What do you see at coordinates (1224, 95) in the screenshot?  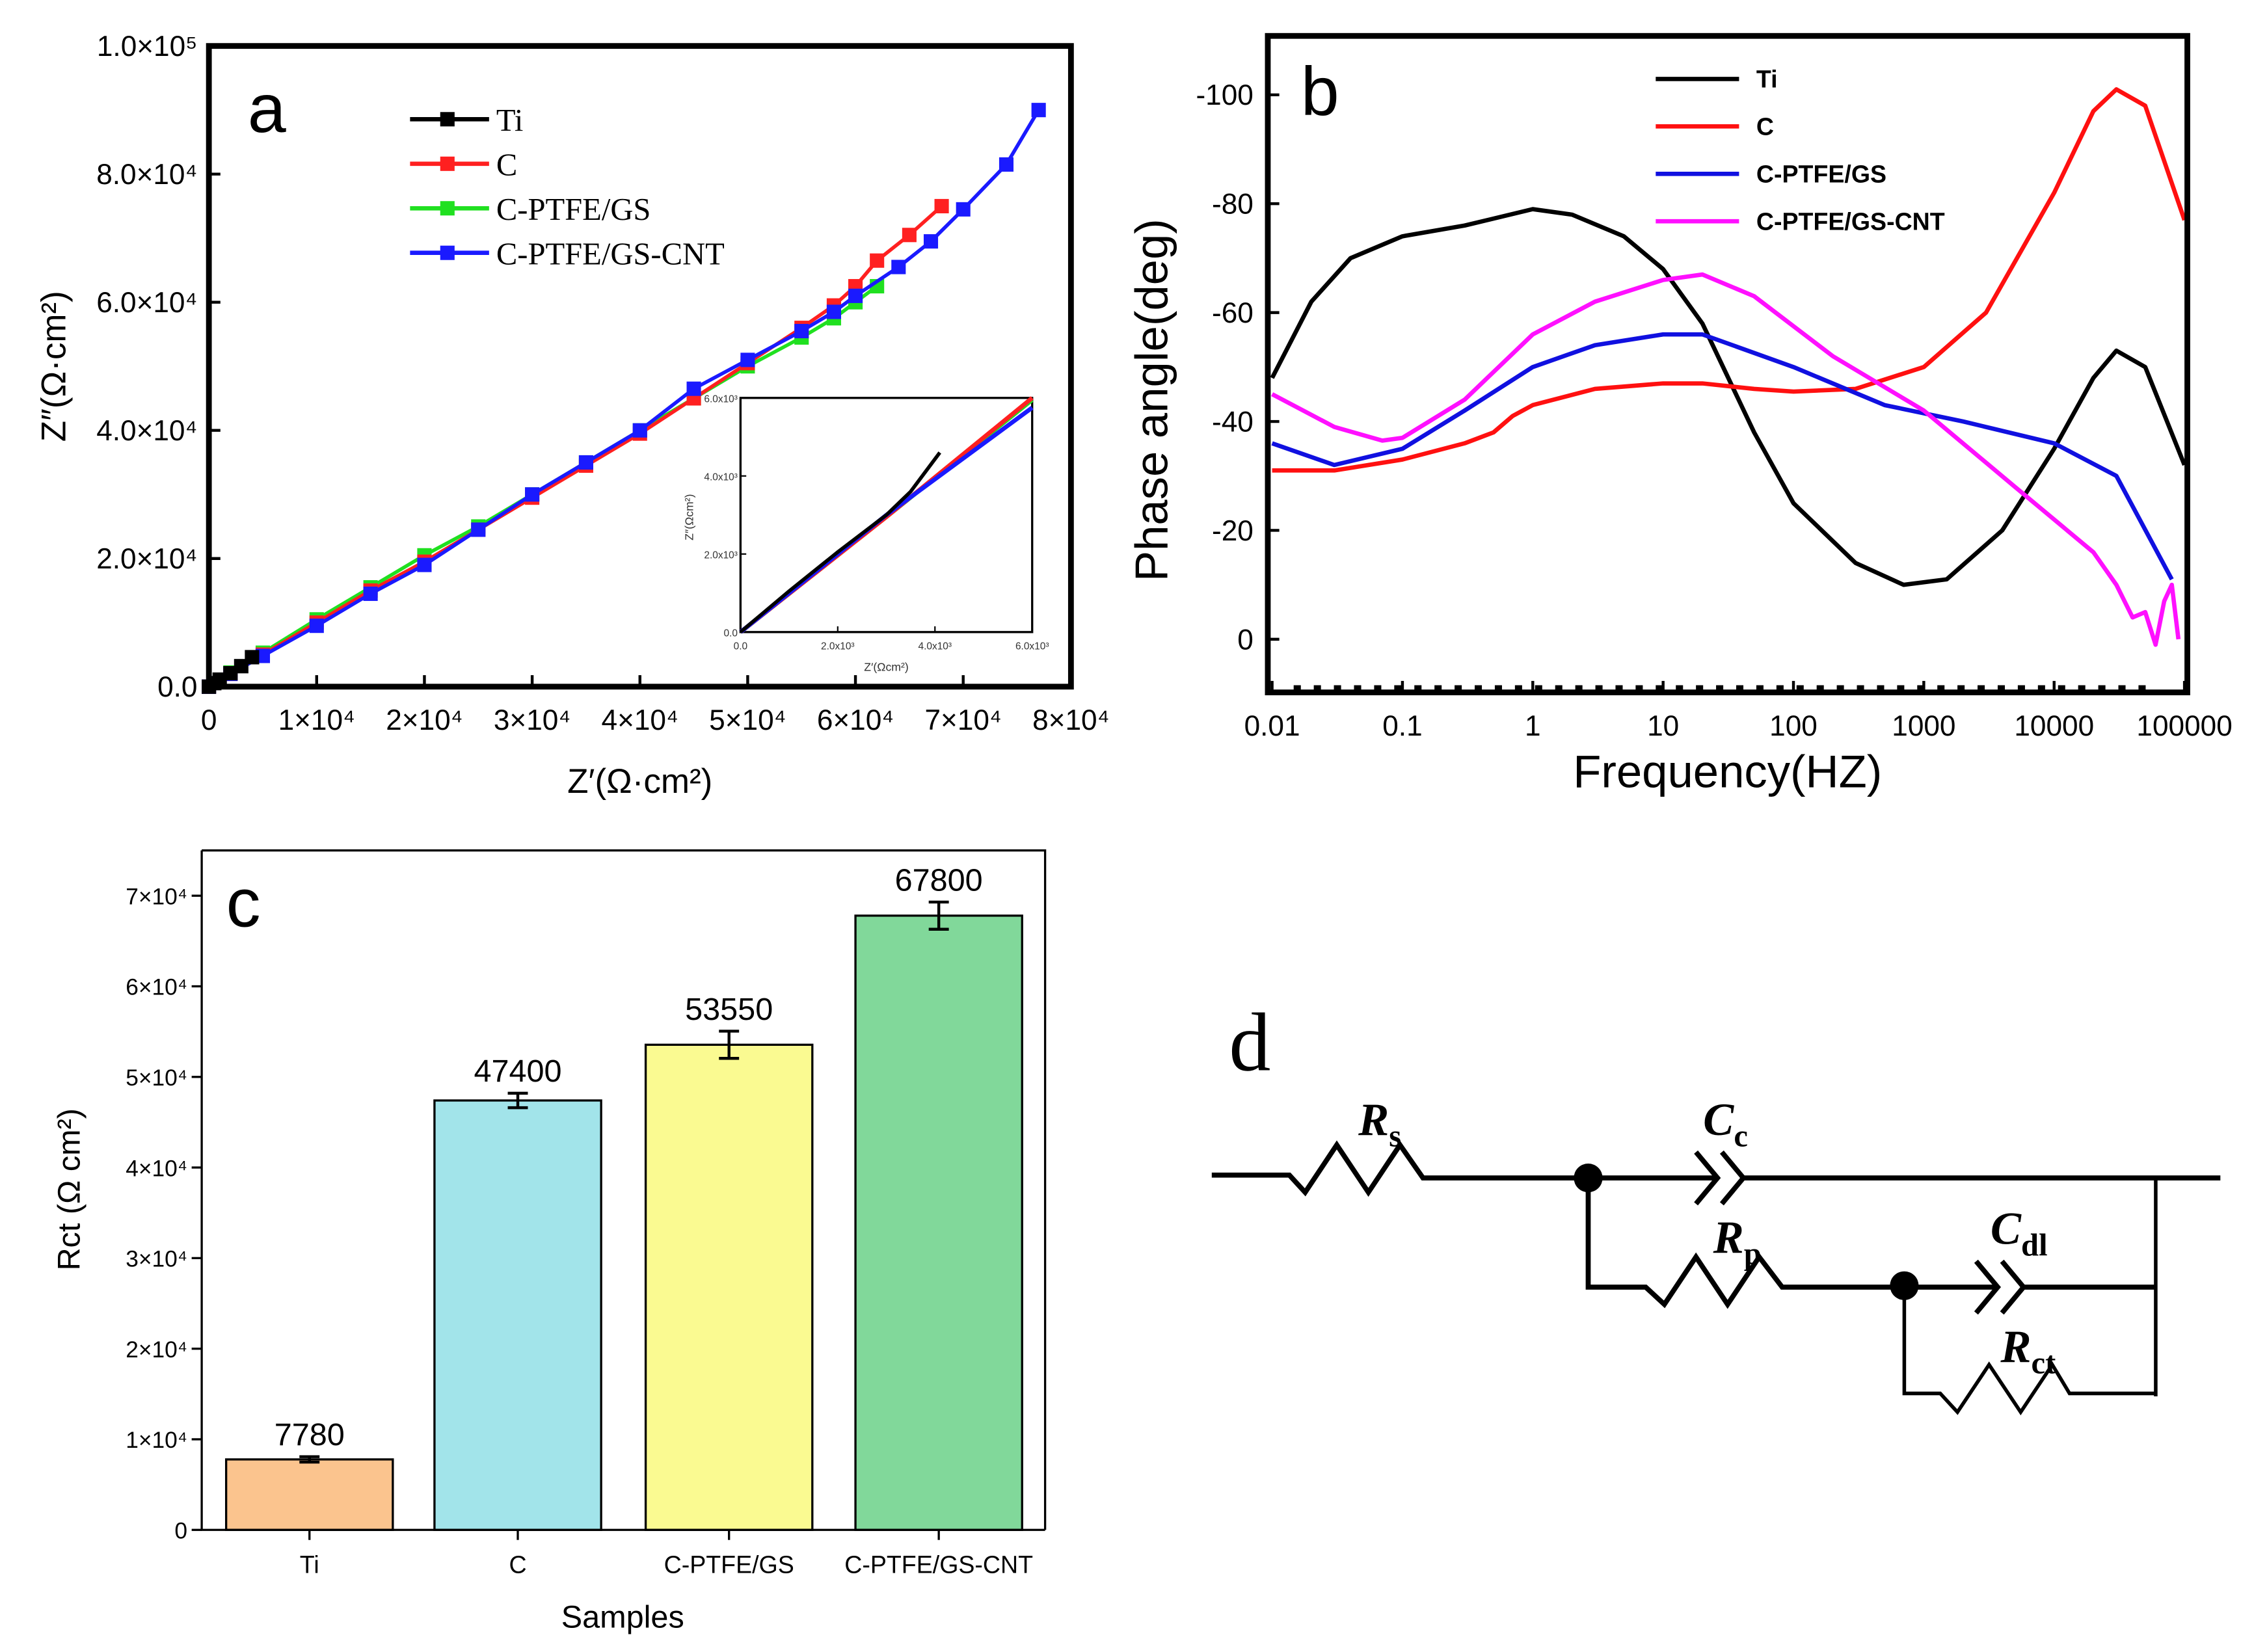 I see `y-tick-label: -100` at bounding box center [1224, 95].